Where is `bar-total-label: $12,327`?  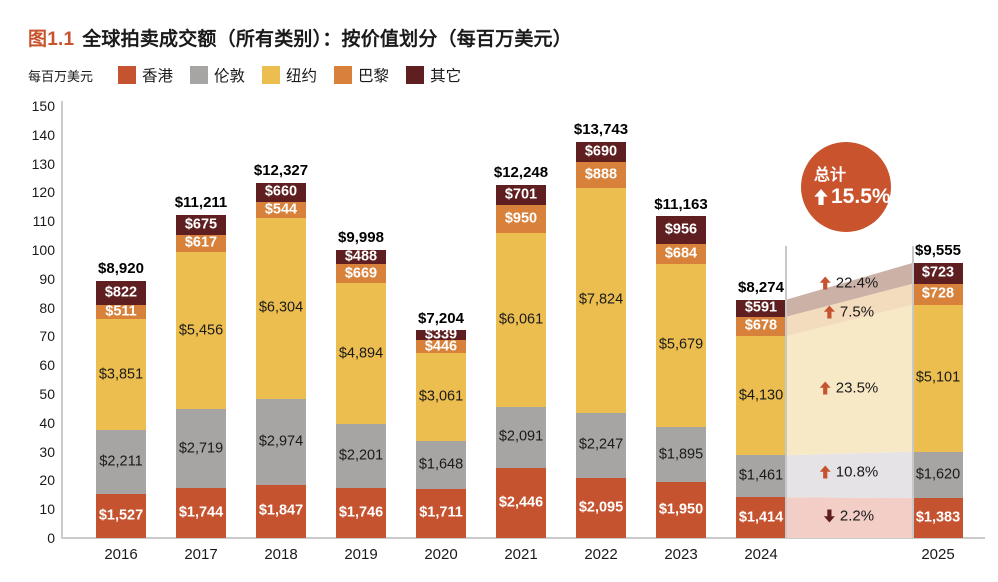 bar-total-label: $12,327 is located at coordinates (281, 170).